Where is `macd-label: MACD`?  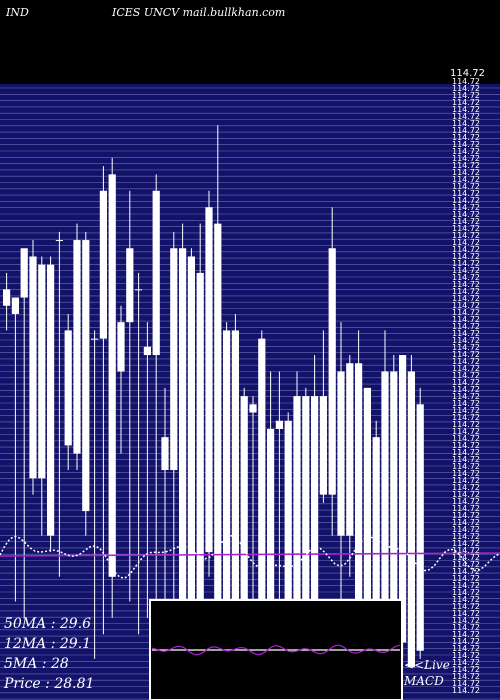 macd-label: MACD is located at coordinates (424, 681).